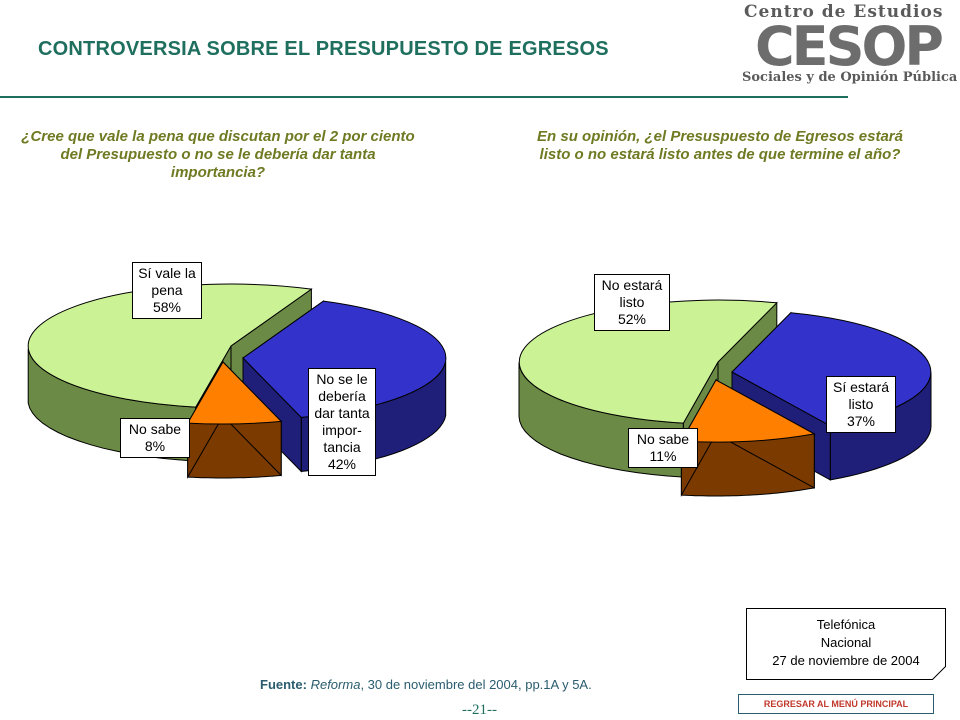 This screenshot has height=720, width=960. What do you see at coordinates (167, 273) in the screenshot?
I see `callout-line: Sí vale la` at bounding box center [167, 273].